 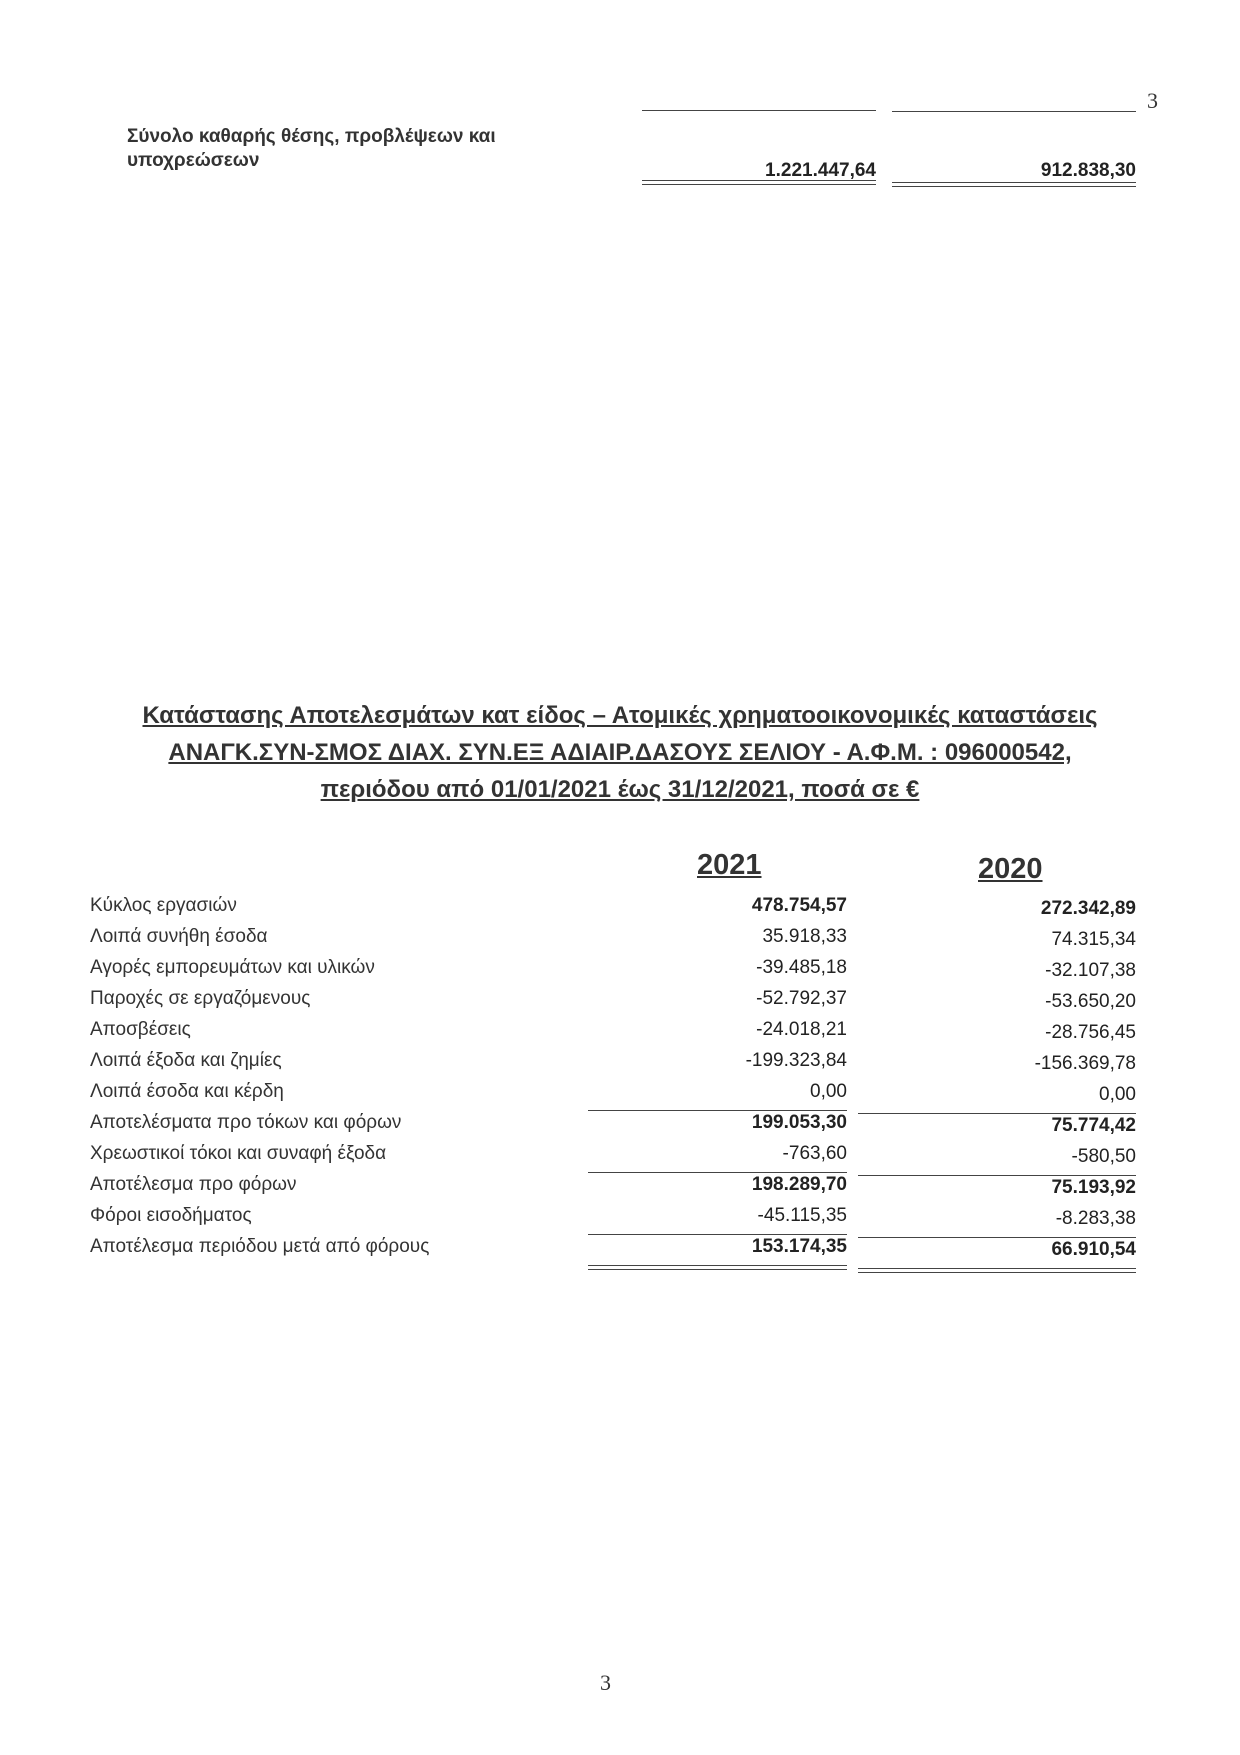 I want to click on balance-total-label-line2: υποχρεώσεων, so click(x=193, y=160).